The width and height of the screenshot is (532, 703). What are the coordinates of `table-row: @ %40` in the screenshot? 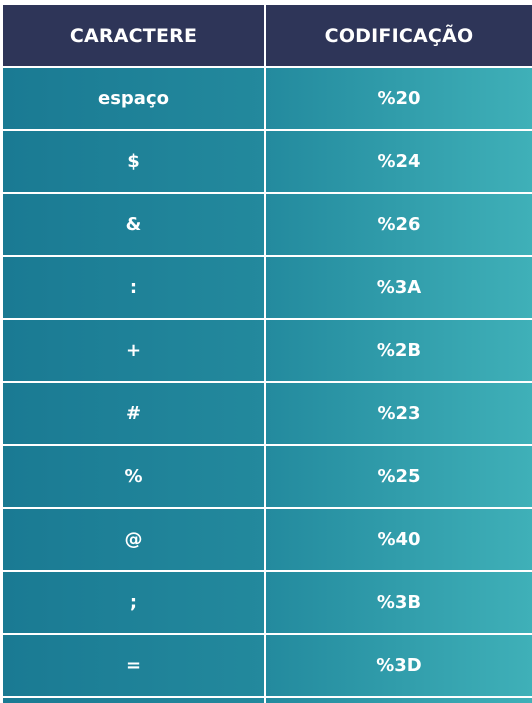 It's located at (267, 539).